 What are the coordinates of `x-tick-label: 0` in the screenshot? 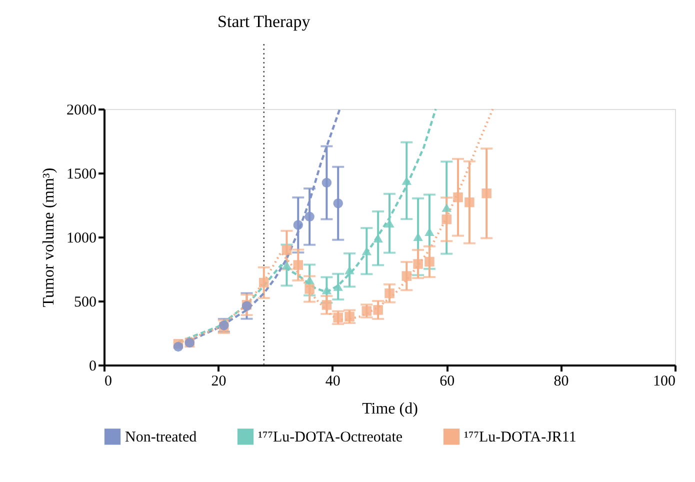 It's located at (108, 382).